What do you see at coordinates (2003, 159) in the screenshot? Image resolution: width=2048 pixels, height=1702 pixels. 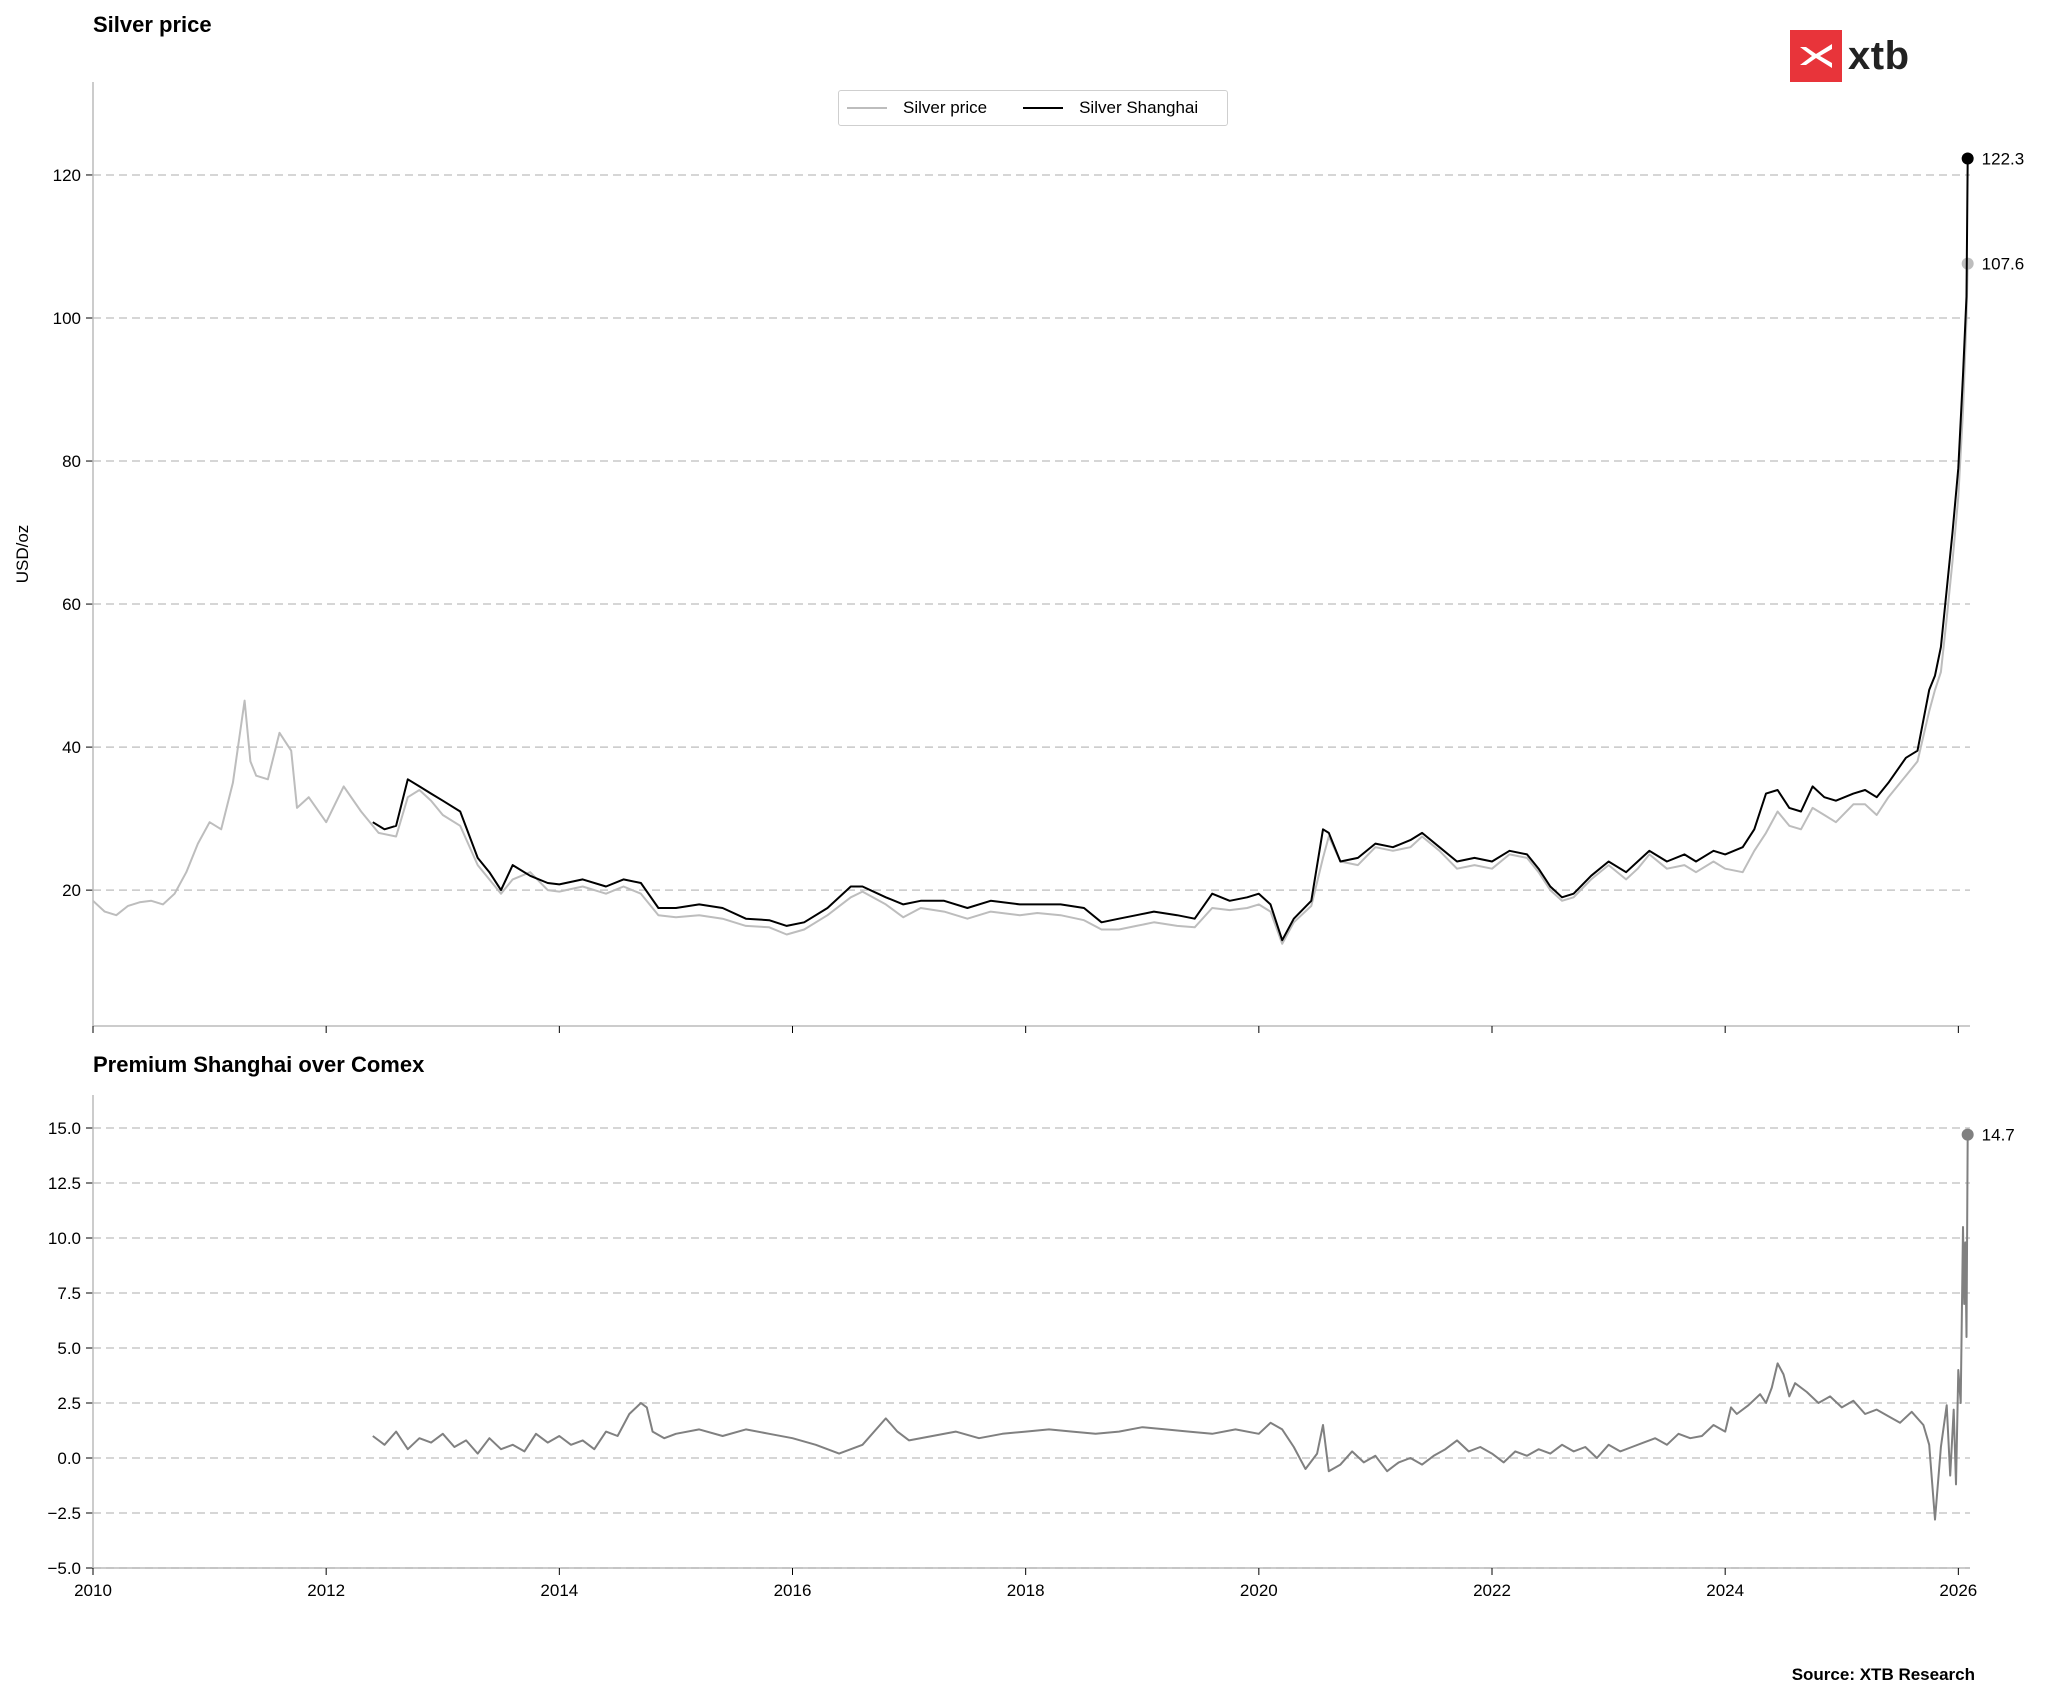 I see `end-value-label-silver-shanghai: 122.3` at bounding box center [2003, 159].